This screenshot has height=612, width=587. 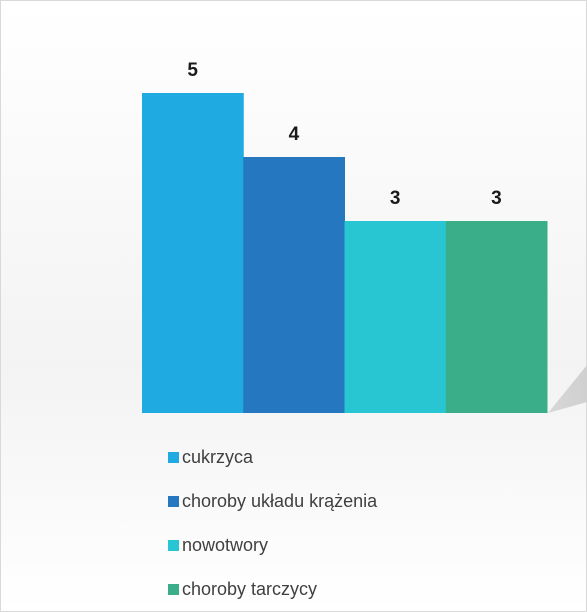 What do you see at coordinates (294, 134) in the screenshot?
I see `data-label: 4` at bounding box center [294, 134].